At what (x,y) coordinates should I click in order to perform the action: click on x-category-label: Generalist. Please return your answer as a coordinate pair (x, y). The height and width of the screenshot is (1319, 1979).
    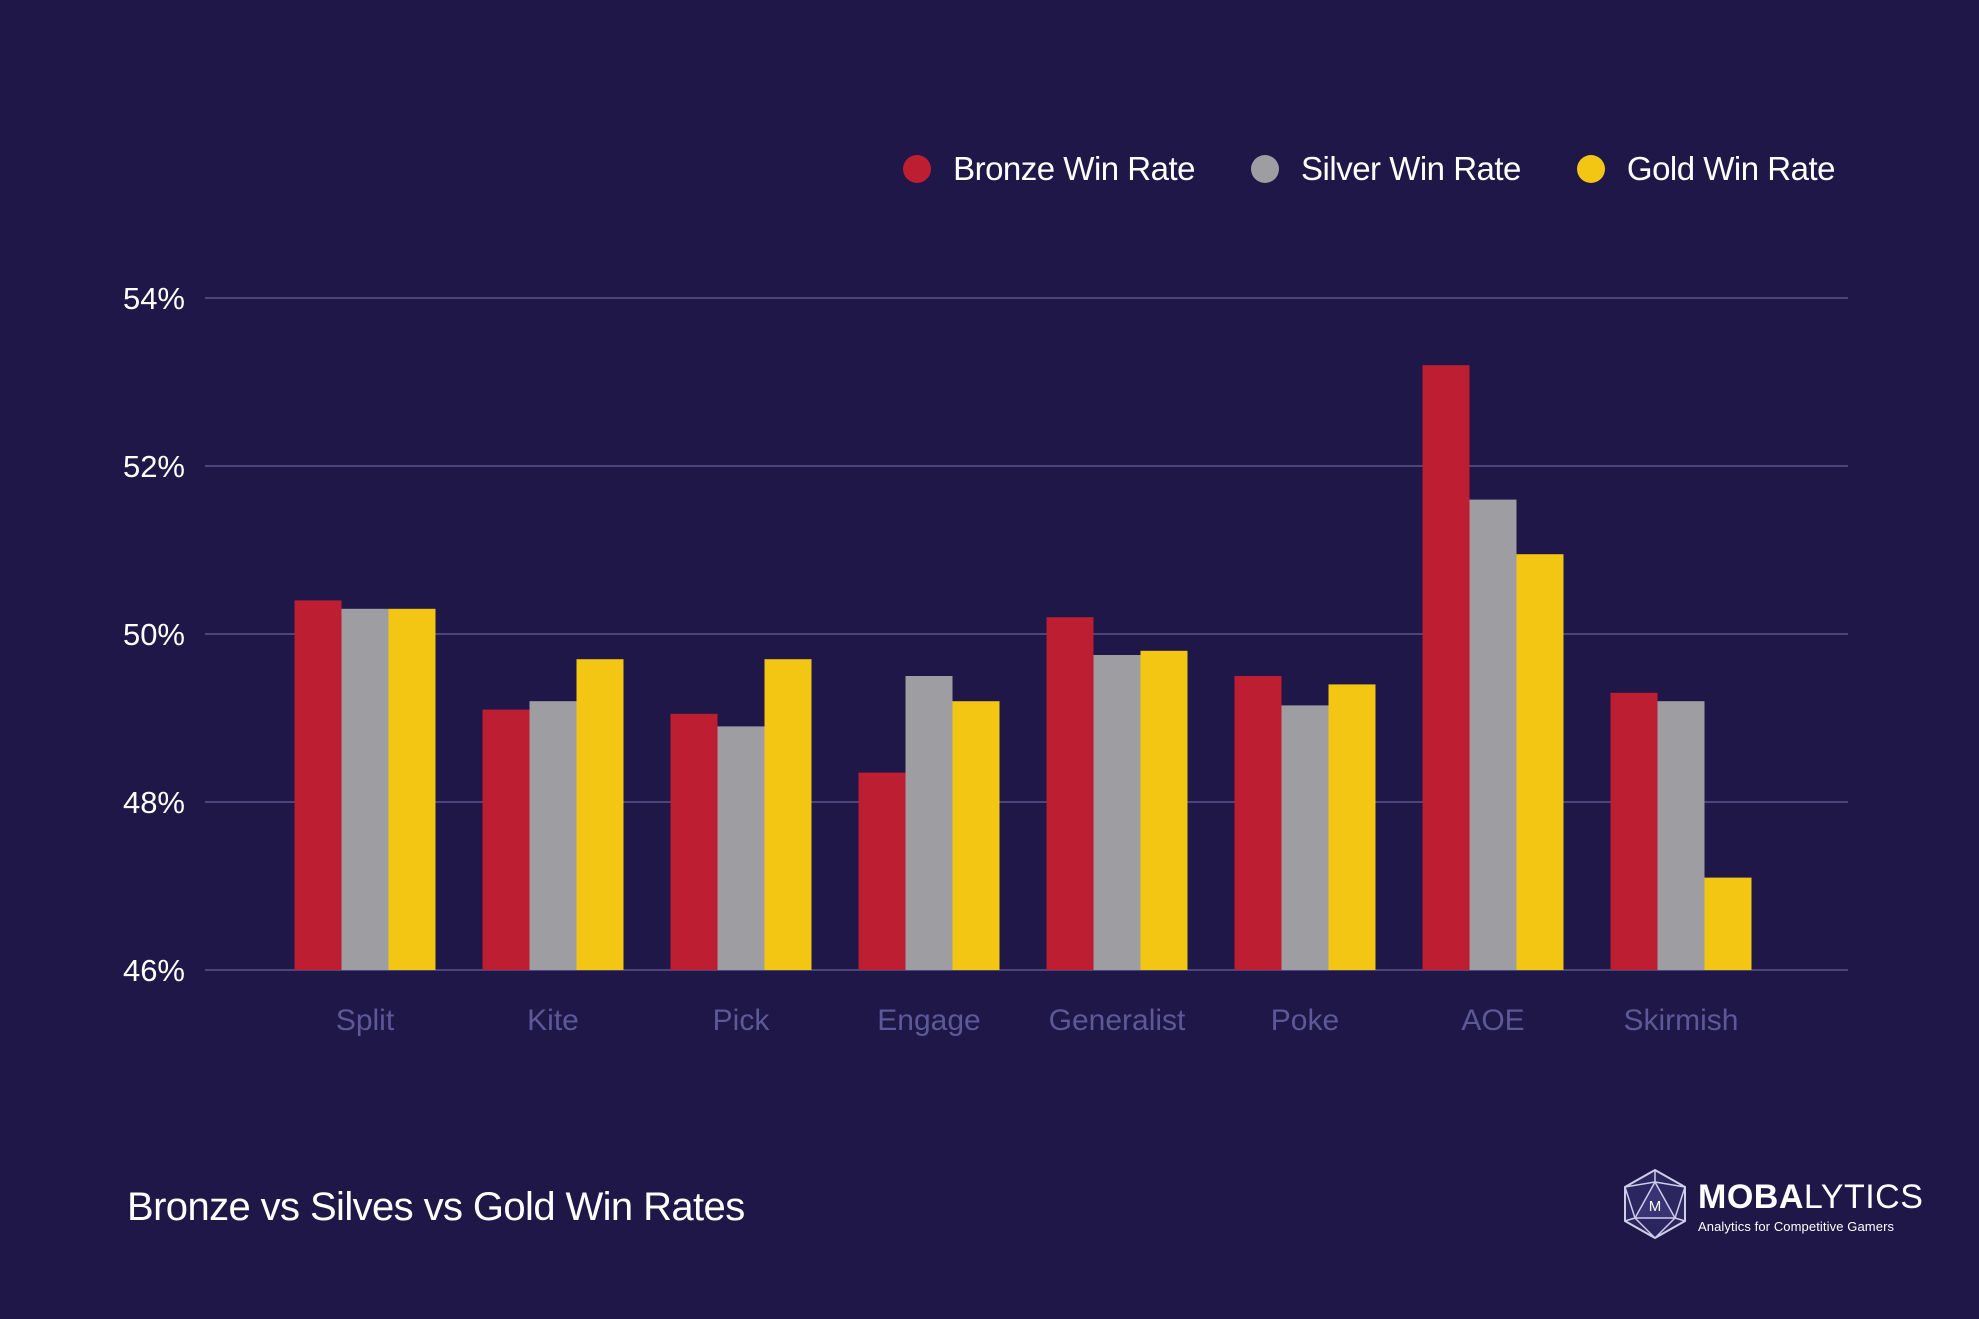
    Looking at the image, I should click on (1117, 1020).